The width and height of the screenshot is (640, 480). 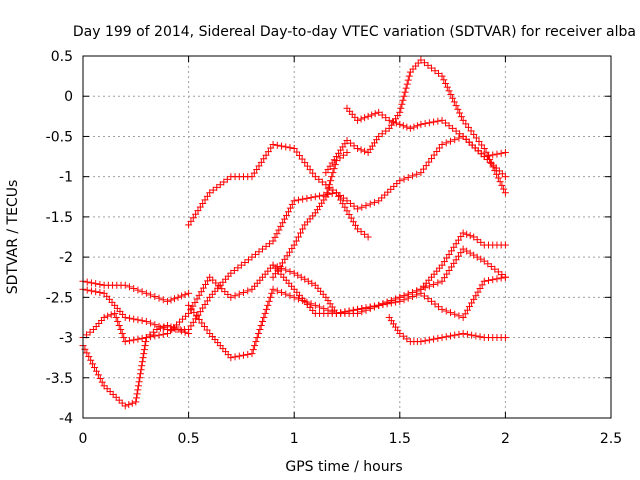 I want to click on y-tick-label: -3.5, so click(x=59, y=379).